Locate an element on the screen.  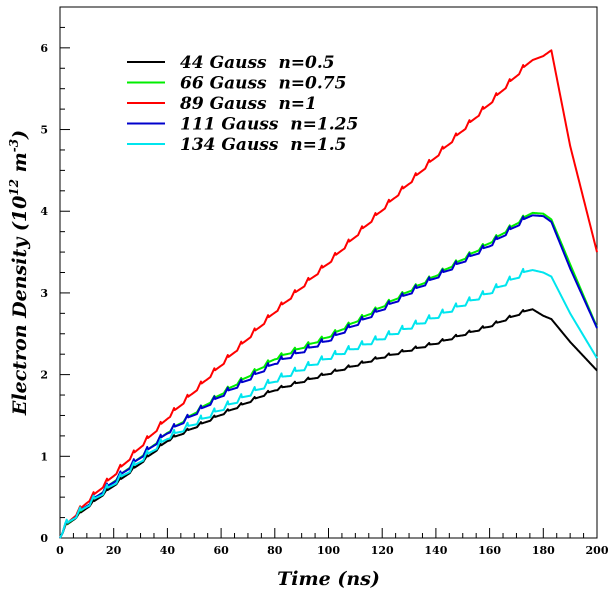
y-tick-label: 0 is located at coordinates (44, 538).